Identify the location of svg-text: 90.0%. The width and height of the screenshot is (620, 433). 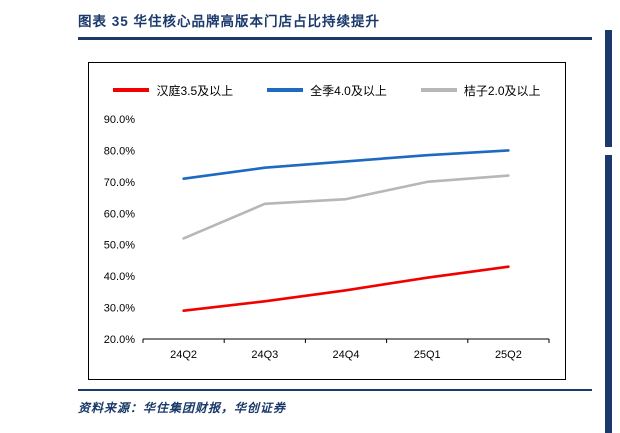
(119, 120).